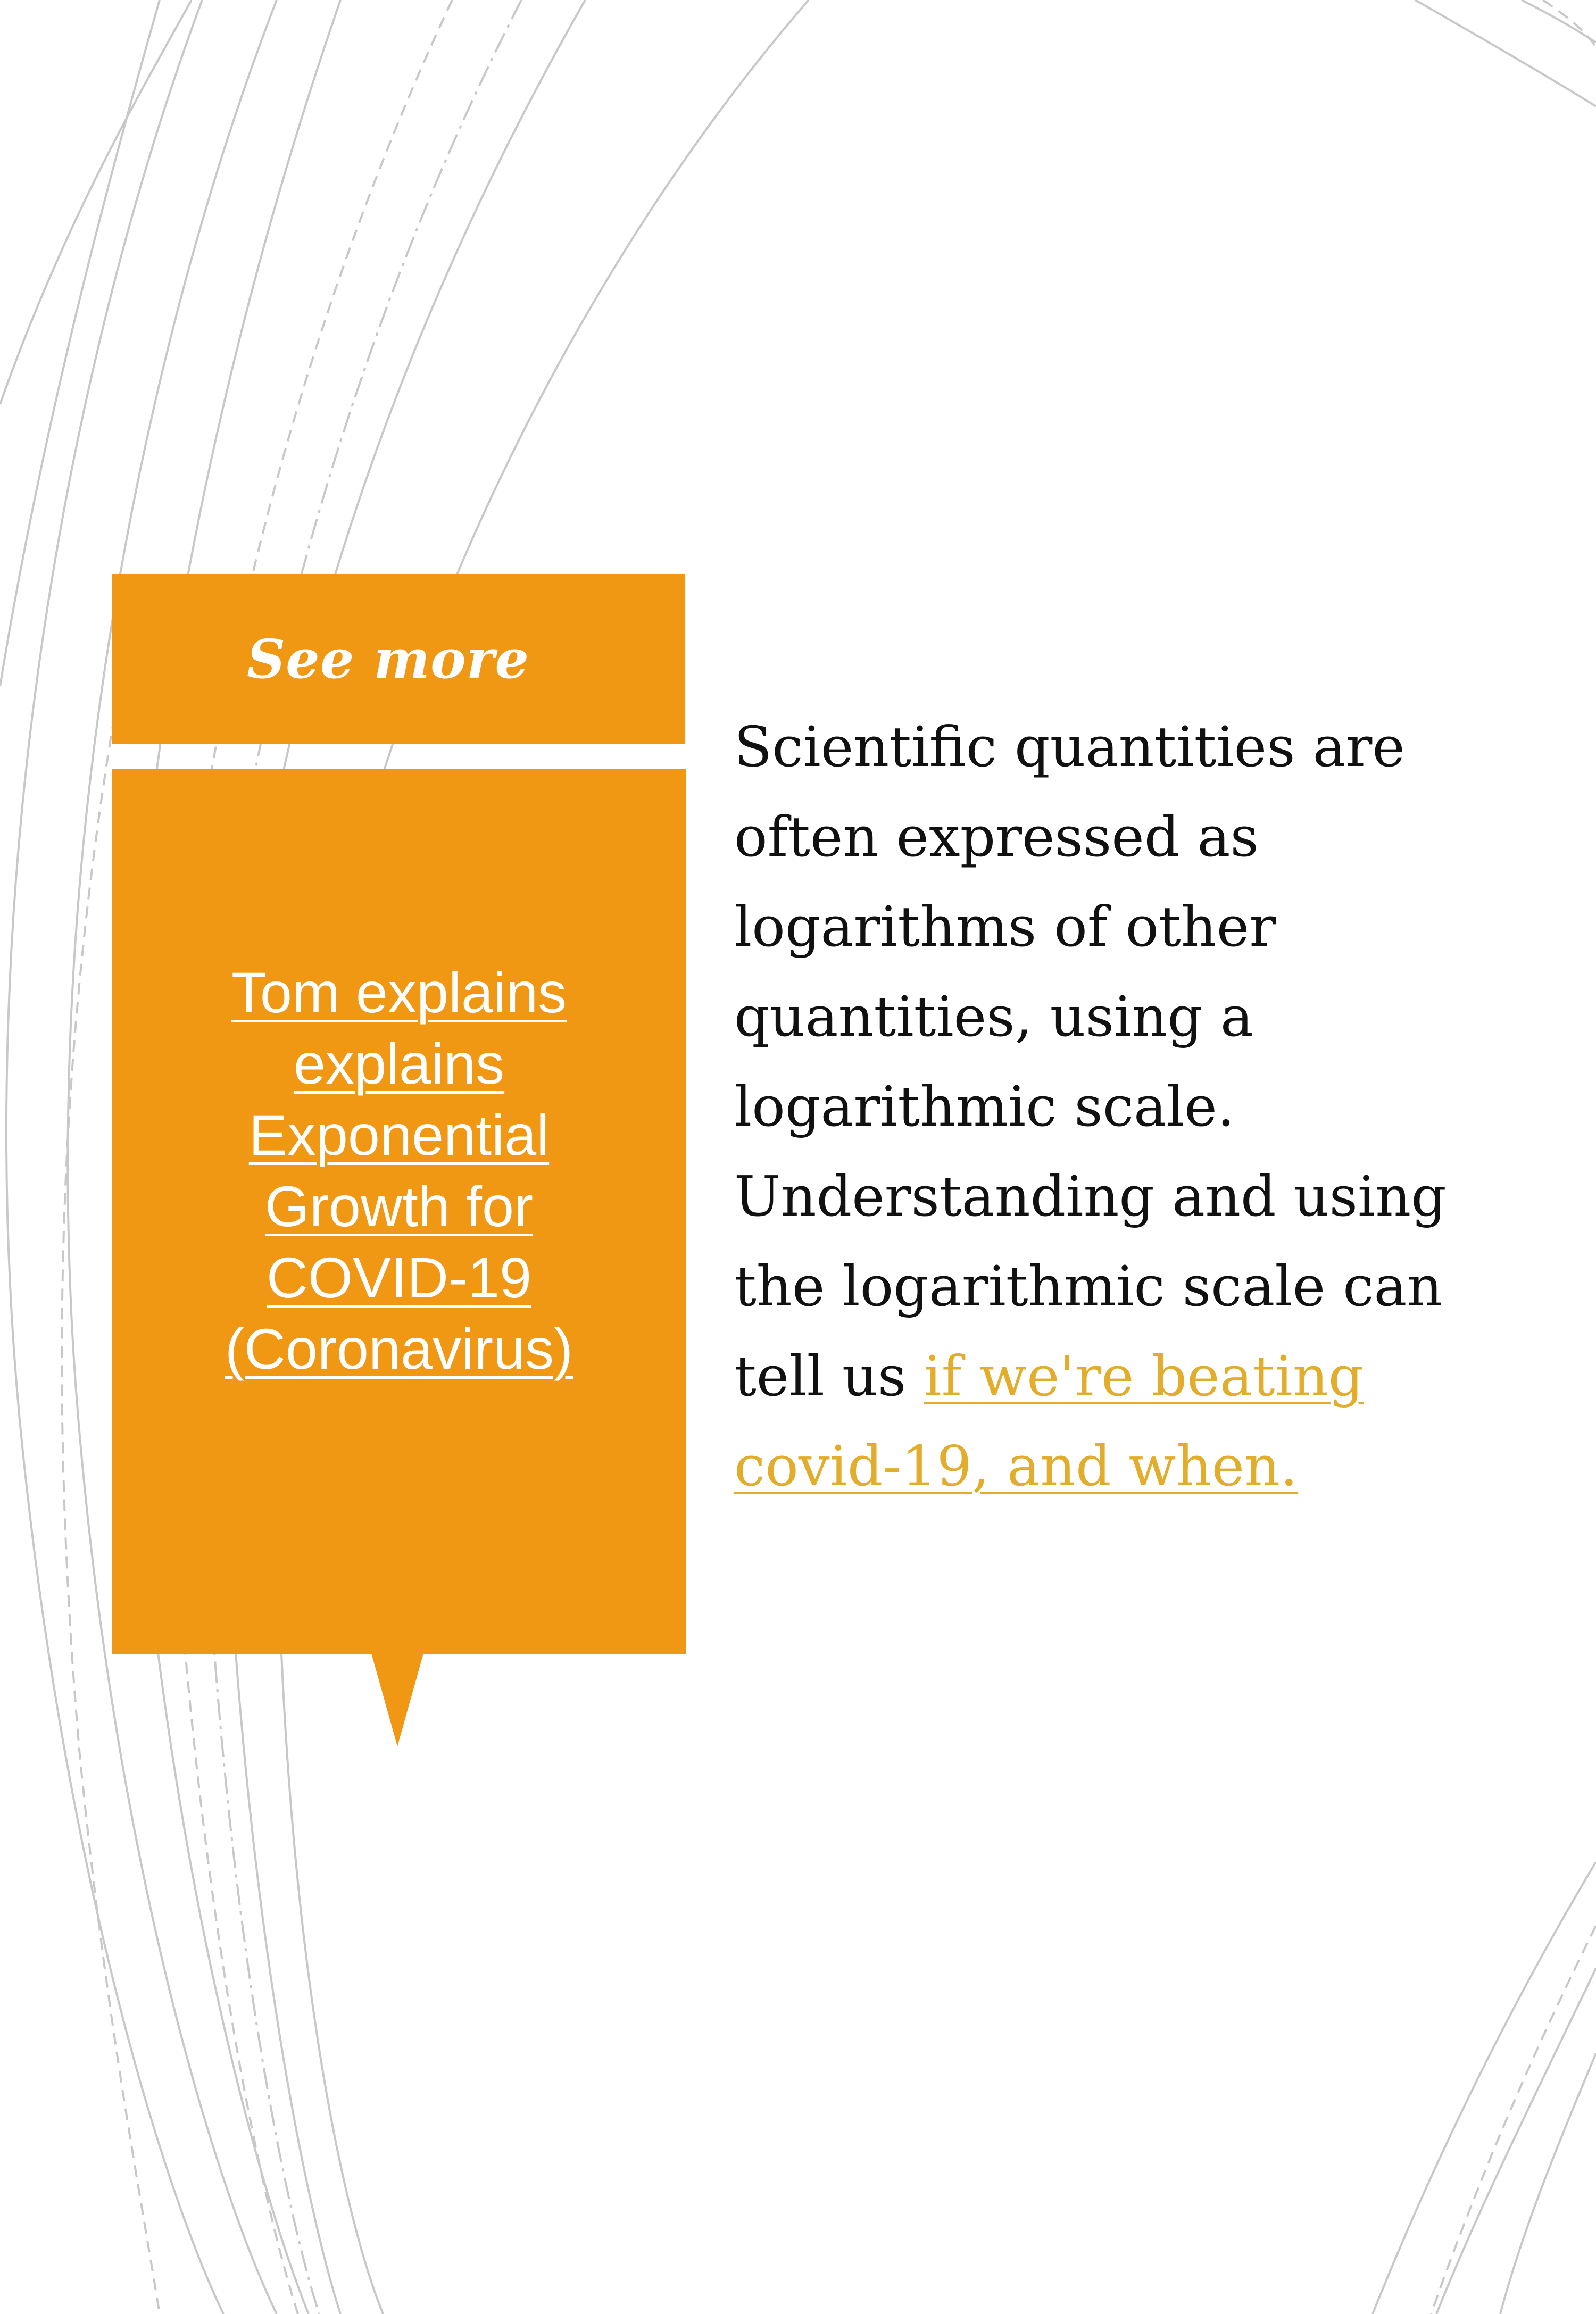 The width and height of the screenshot is (1596, 2314). What do you see at coordinates (399, 1063) in the screenshot?
I see `video-link-line: explains` at bounding box center [399, 1063].